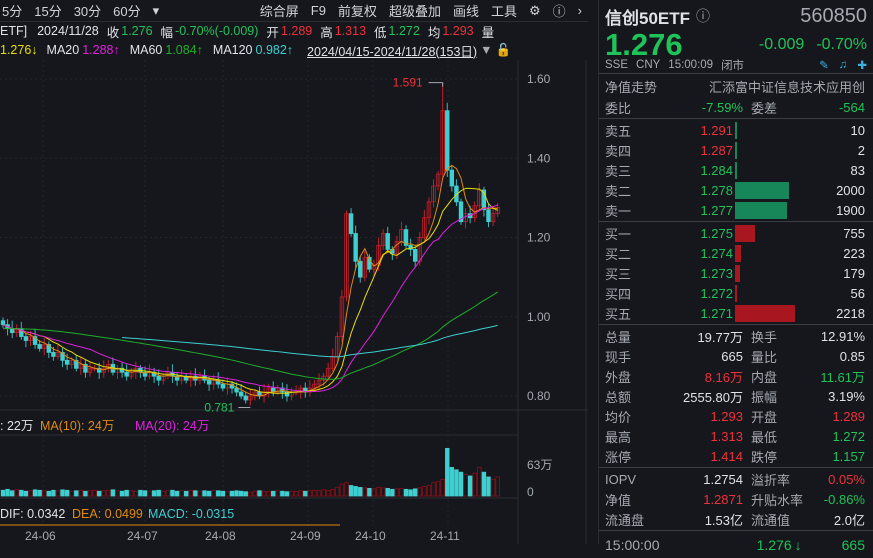  I want to click on level-volume: 755, so click(854, 233).